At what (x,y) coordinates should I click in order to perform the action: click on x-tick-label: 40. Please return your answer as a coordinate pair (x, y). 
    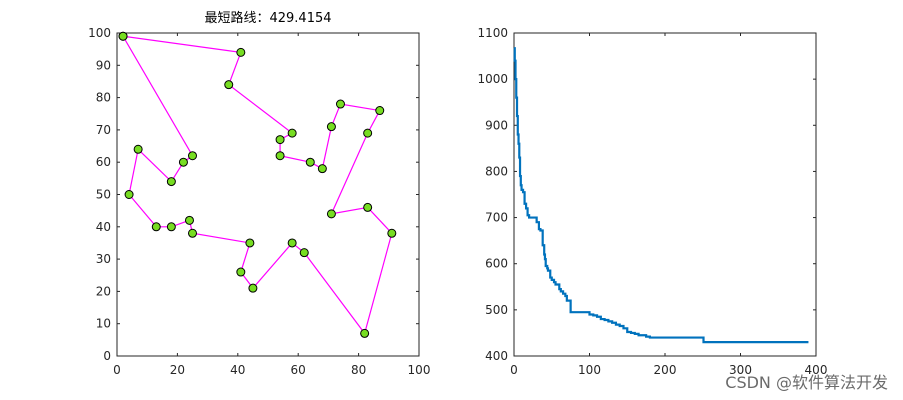
    Looking at the image, I should click on (237, 370).